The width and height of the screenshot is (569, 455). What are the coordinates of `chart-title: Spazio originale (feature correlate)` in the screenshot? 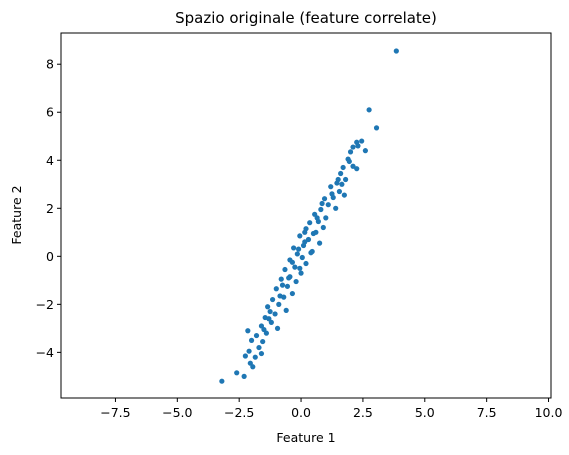 It's located at (306, 18).